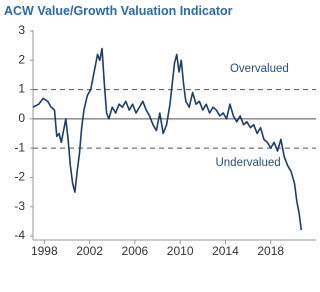  I want to click on y-tick-label: -1, so click(19, 147).